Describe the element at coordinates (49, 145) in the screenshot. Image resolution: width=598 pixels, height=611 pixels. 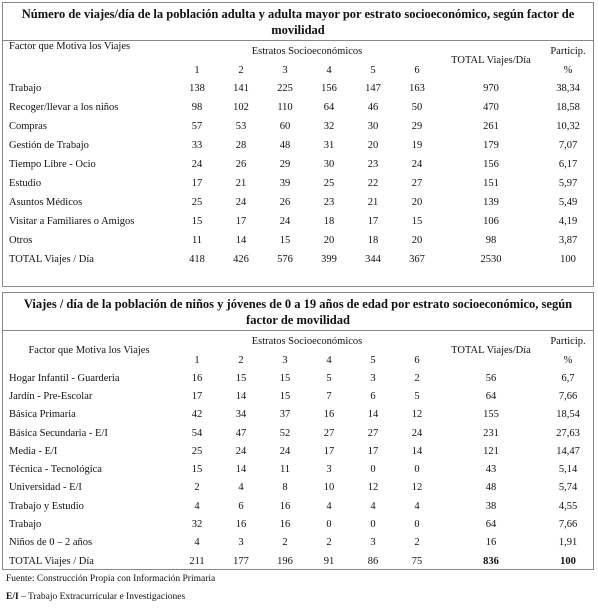
I see `row-label: Gestión de Trabajo` at that location.